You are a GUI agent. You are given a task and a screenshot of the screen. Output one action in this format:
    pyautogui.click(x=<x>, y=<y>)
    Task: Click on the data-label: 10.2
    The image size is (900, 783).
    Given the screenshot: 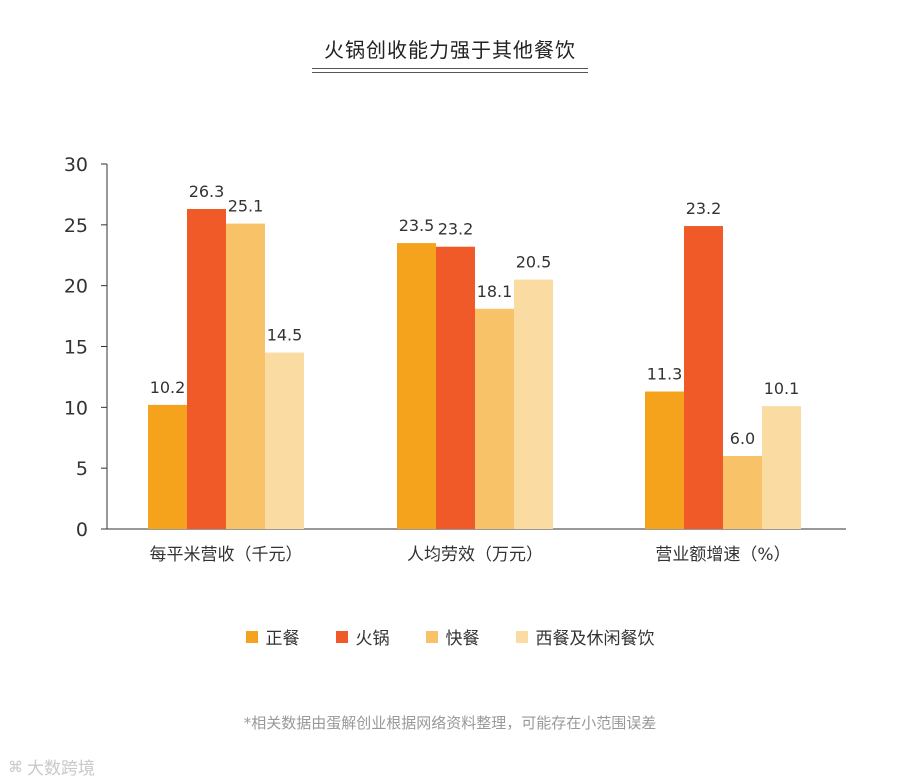 What is the action you would take?
    pyautogui.click(x=168, y=387)
    